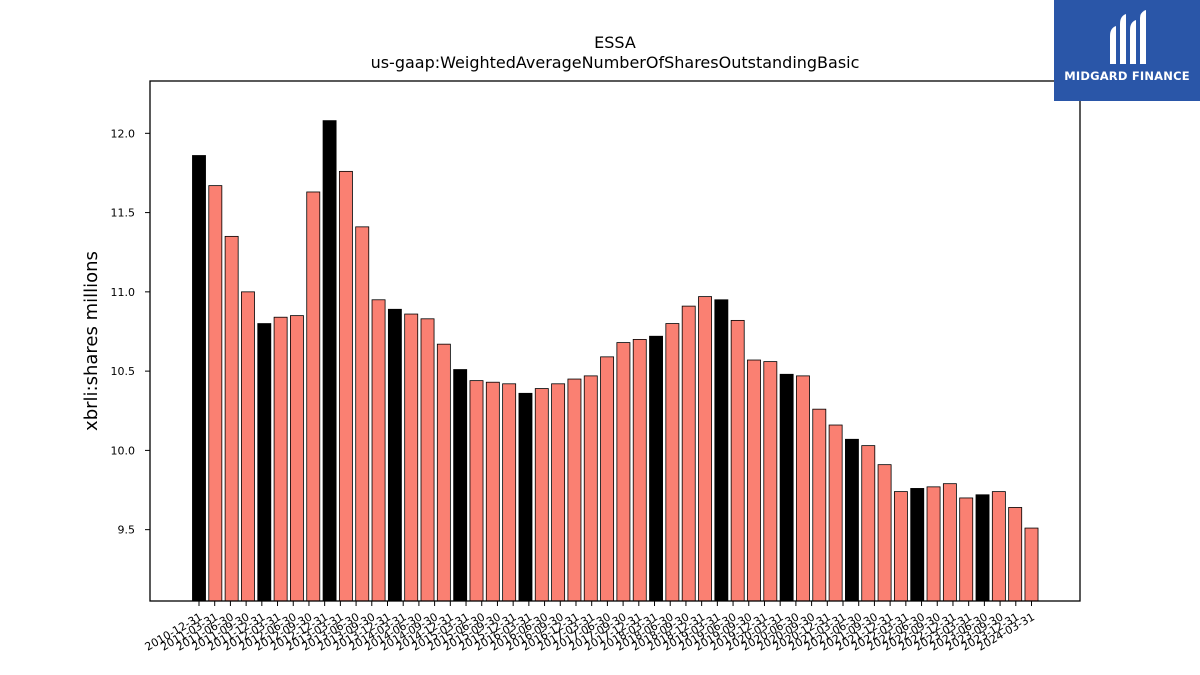  Describe the element at coordinates (123, 450) in the screenshot. I see `y-tick-label: 10.0` at that location.